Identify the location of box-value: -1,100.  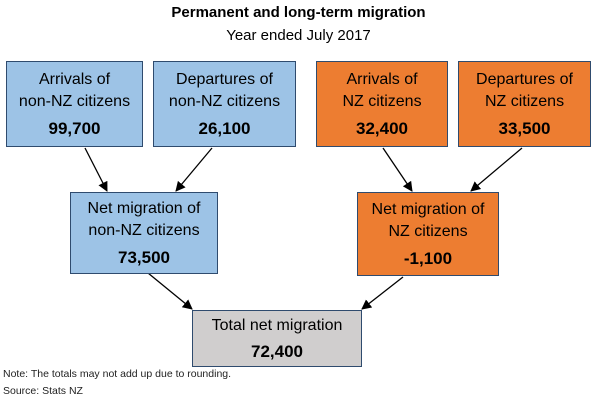
(428, 258).